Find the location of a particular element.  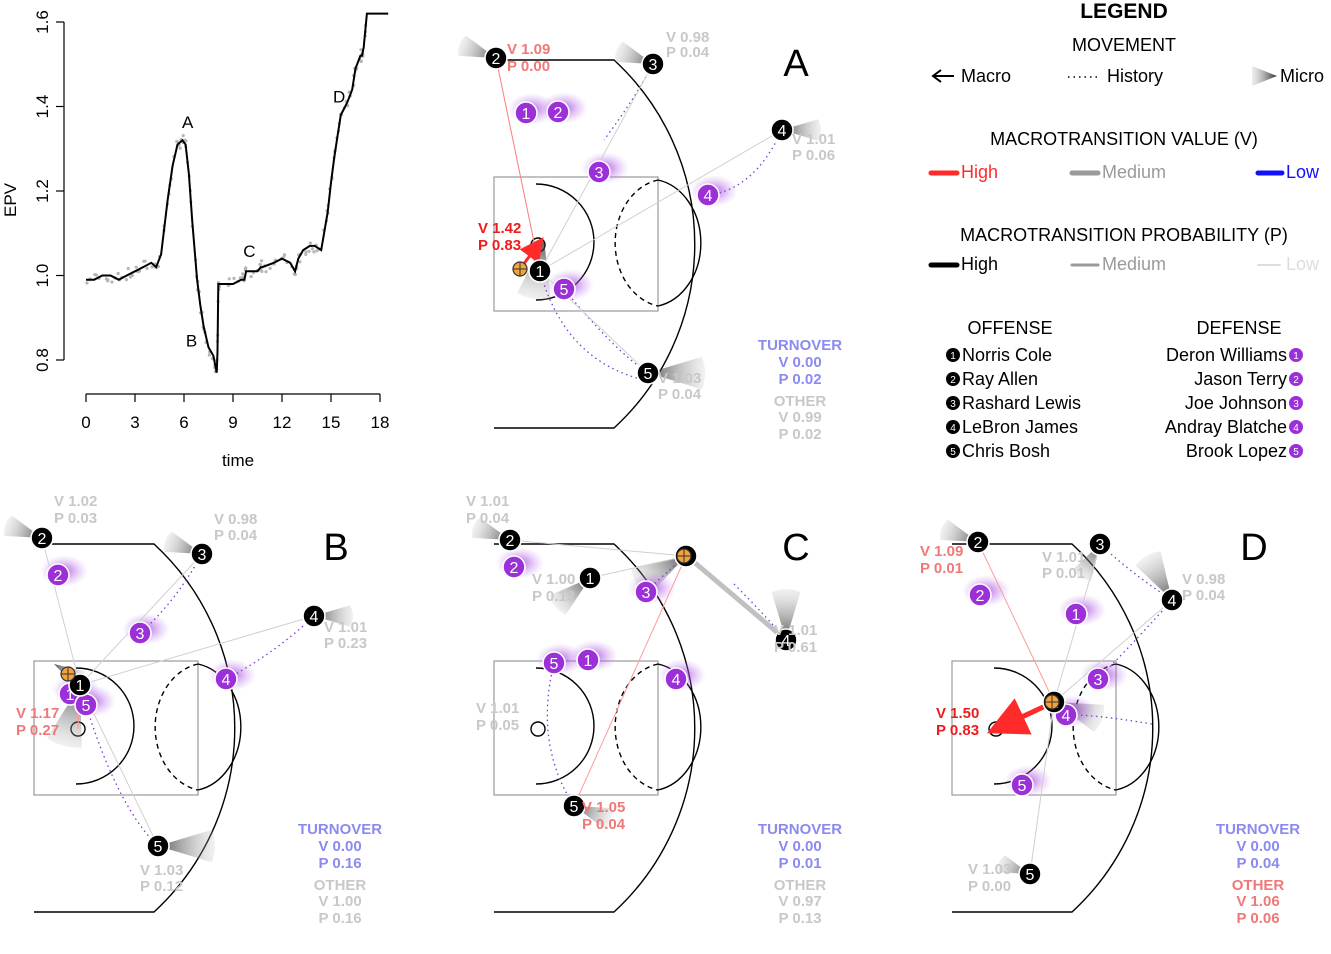

transition-value-label: P 0.13 is located at coordinates (553, 596).